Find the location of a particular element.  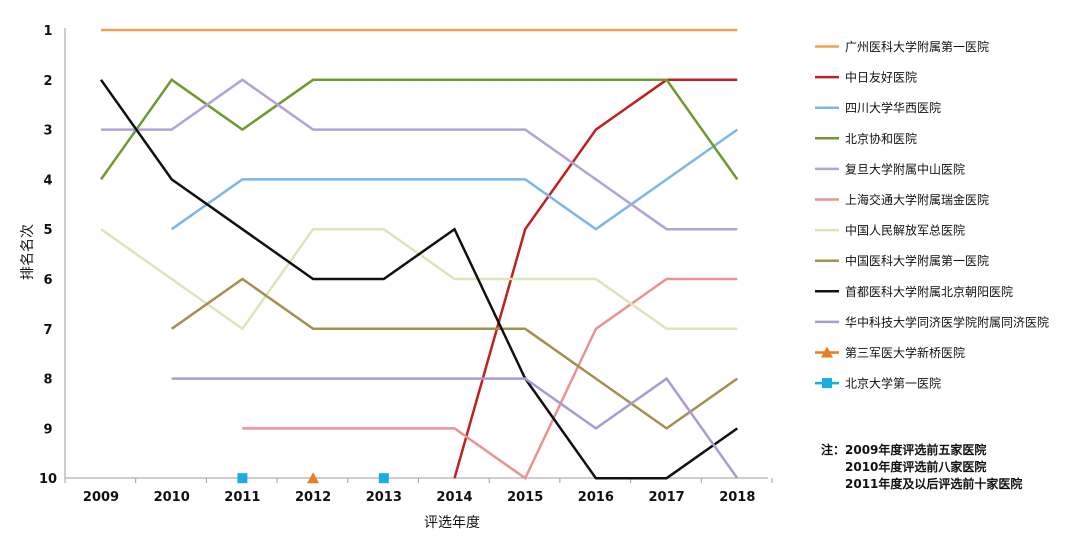

legend-label: 广州医科大学附属第一医院 is located at coordinates (917, 46).